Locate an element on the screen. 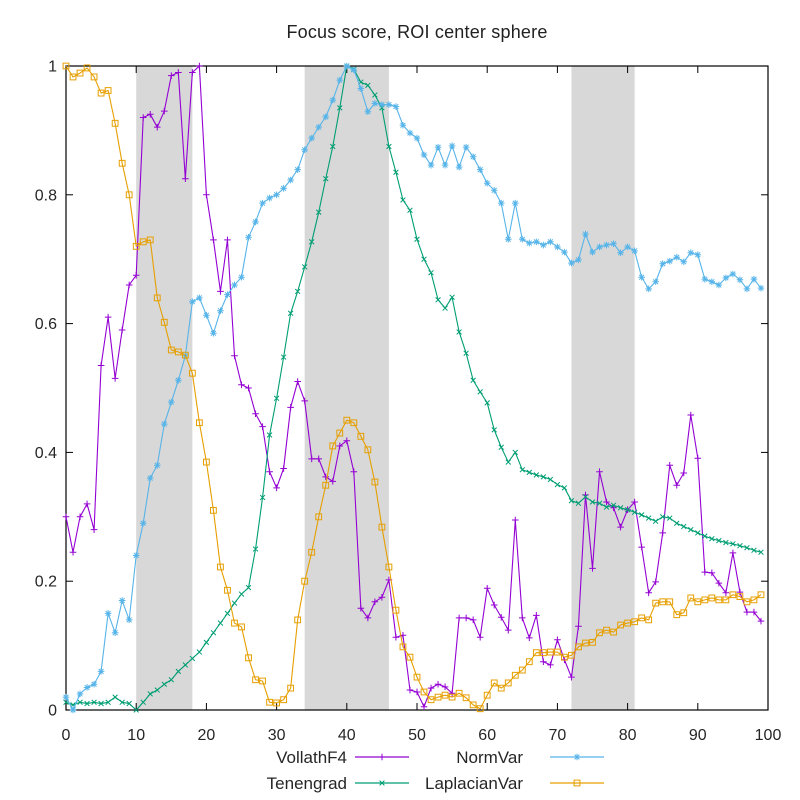  x-tick-label: 40 is located at coordinates (347, 735).